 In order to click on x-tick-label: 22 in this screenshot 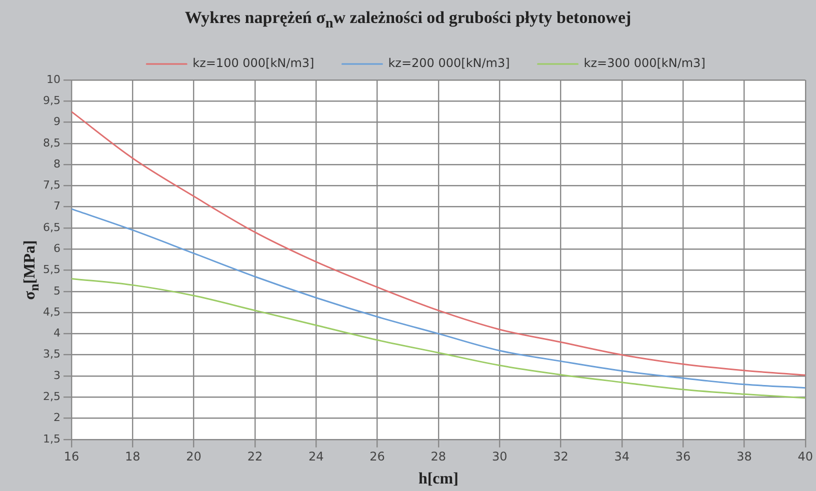, I will do `click(255, 457)`.